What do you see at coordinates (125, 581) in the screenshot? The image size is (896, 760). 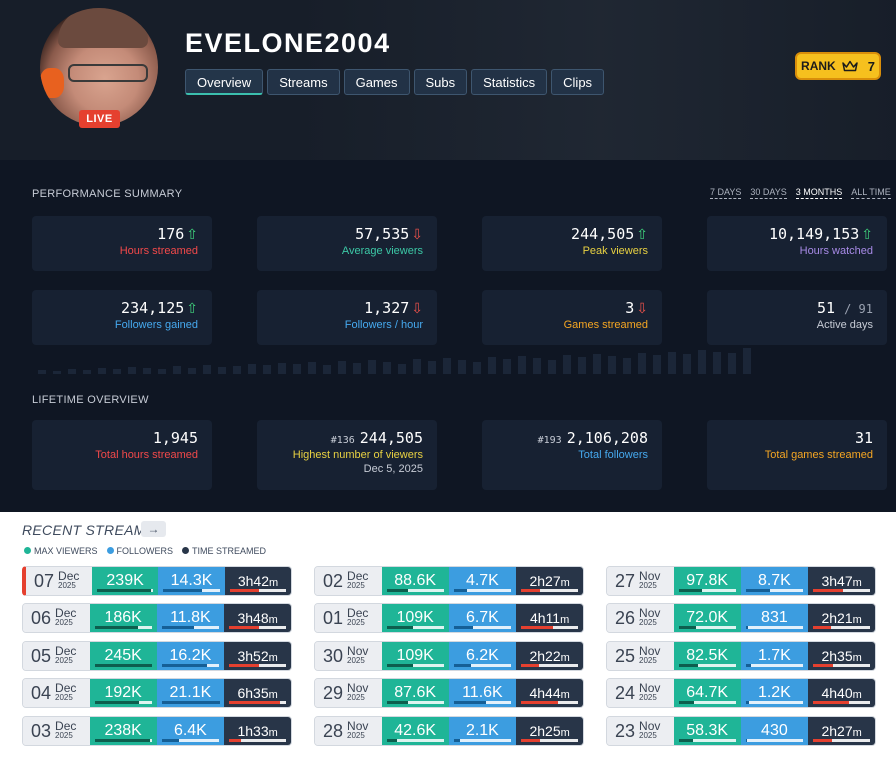 I see `stream-max-viewers: 239K` at bounding box center [125, 581].